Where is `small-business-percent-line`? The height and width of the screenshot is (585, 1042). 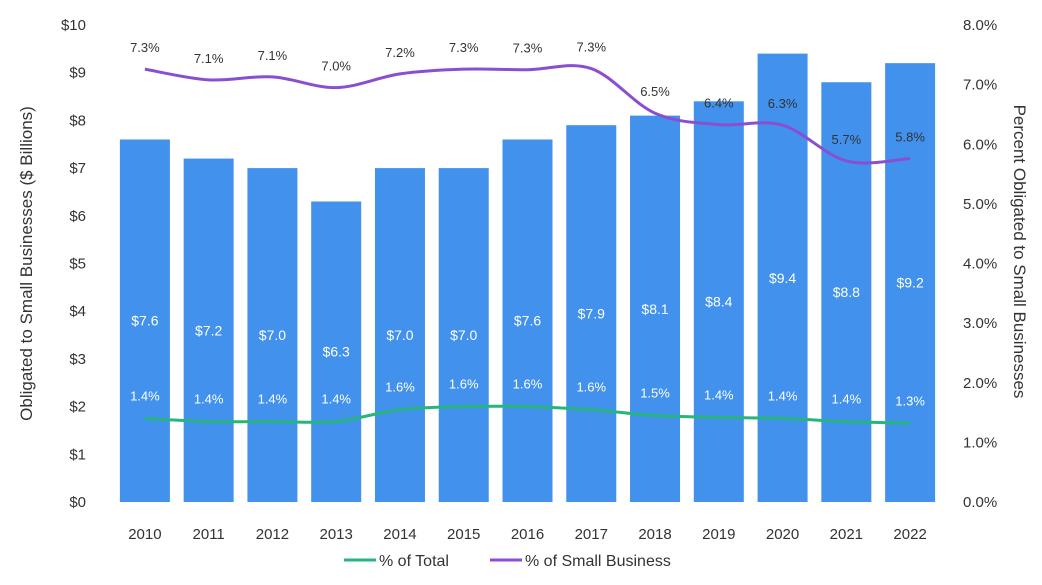 small-business-percent-line is located at coordinates (527, 114).